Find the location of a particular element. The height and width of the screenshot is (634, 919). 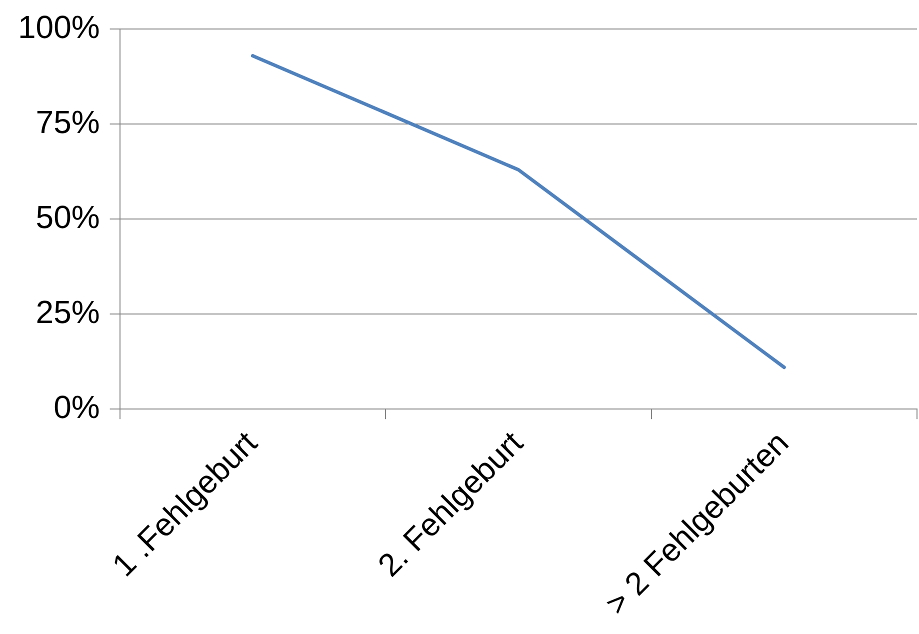

y-tick-label: 0% is located at coordinates (77, 406).